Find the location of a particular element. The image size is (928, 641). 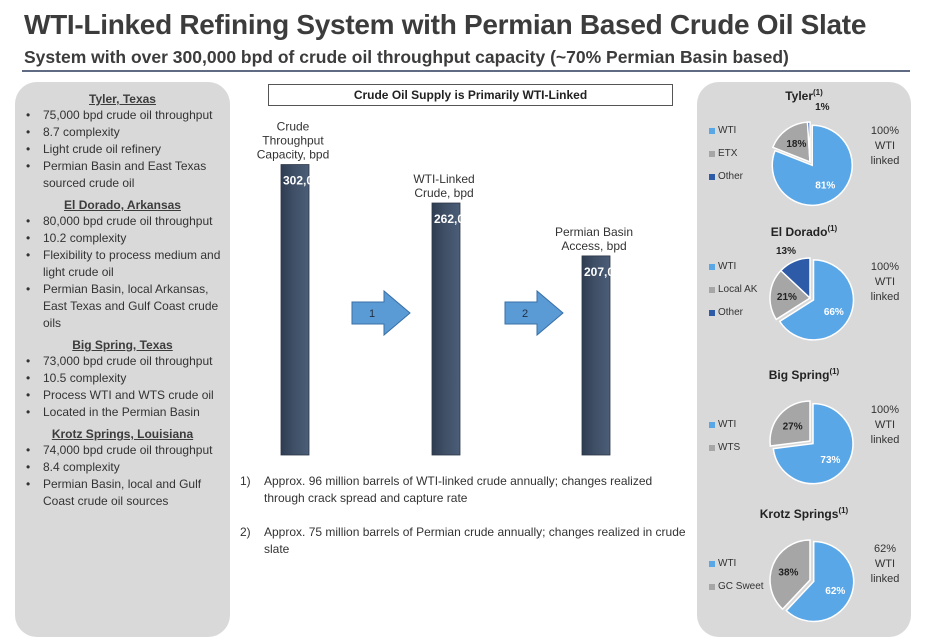

pie-title-text: Tyler is located at coordinates (799, 96).